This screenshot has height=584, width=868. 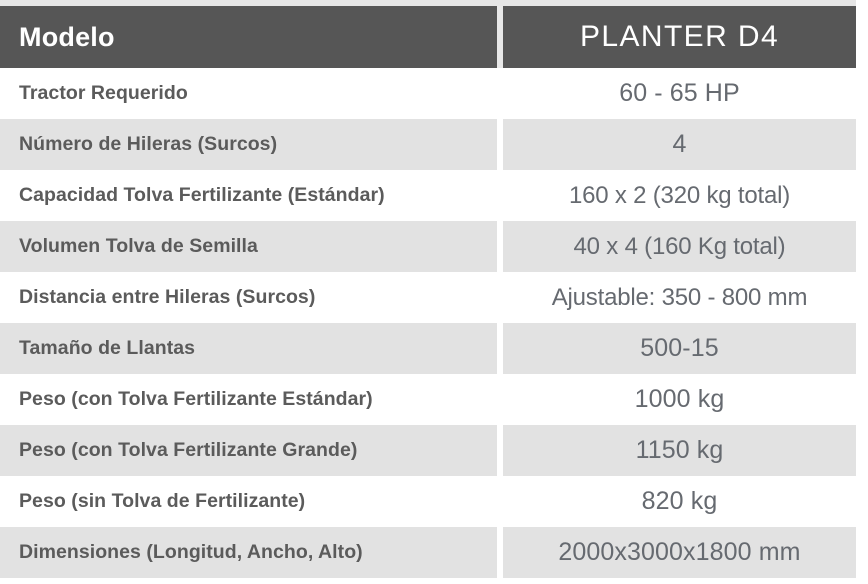 I want to click on spec-label-cell: Capacidad Tolva Fertilizante (Estándar), so click(x=248, y=195).